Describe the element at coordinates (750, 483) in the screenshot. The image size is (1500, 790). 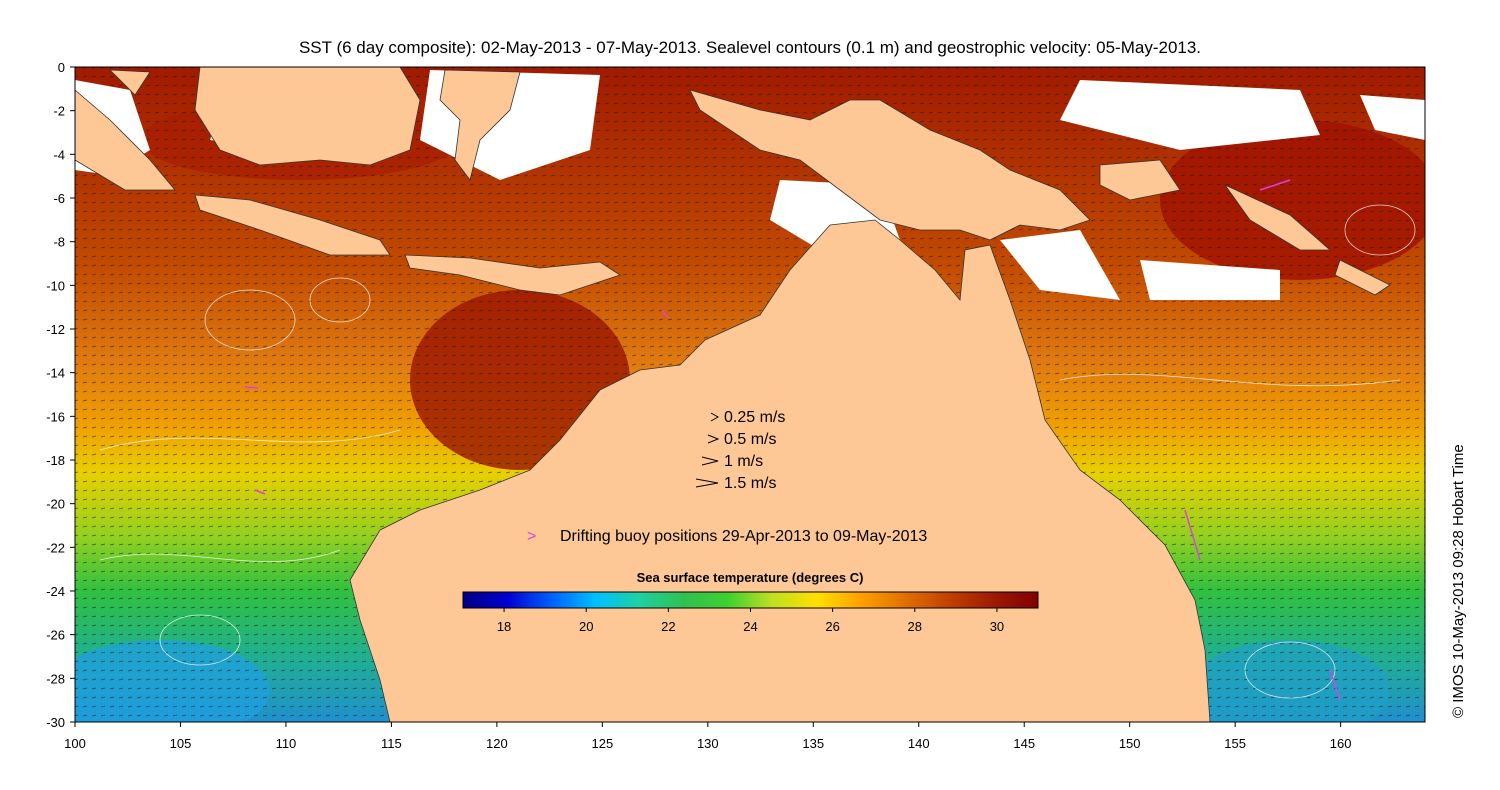
I see `velocity-legend-label: 1.5 m/s` at that location.